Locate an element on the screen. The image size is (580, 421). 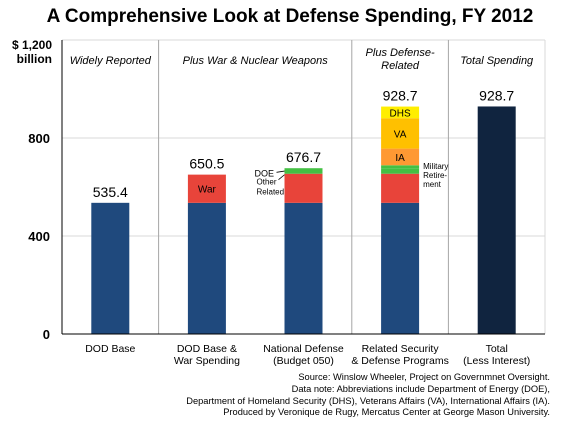
x-tick-label: Related Security is located at coordinates (401, 349).